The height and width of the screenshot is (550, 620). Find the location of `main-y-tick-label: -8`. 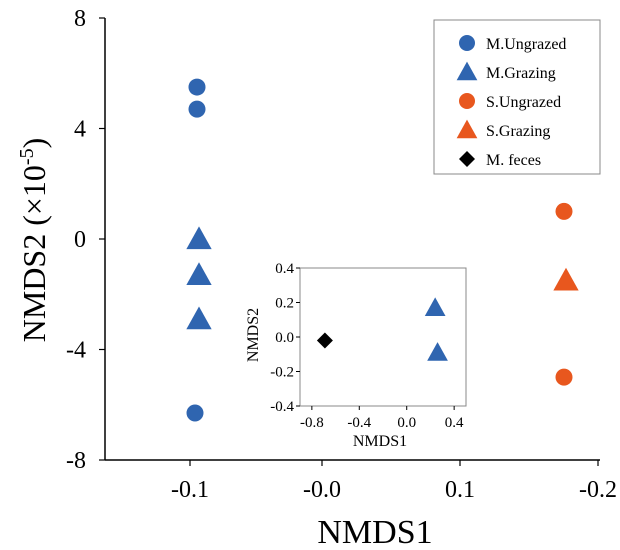

main-y-tick-label: -8 is located at coordinates (76, 461).